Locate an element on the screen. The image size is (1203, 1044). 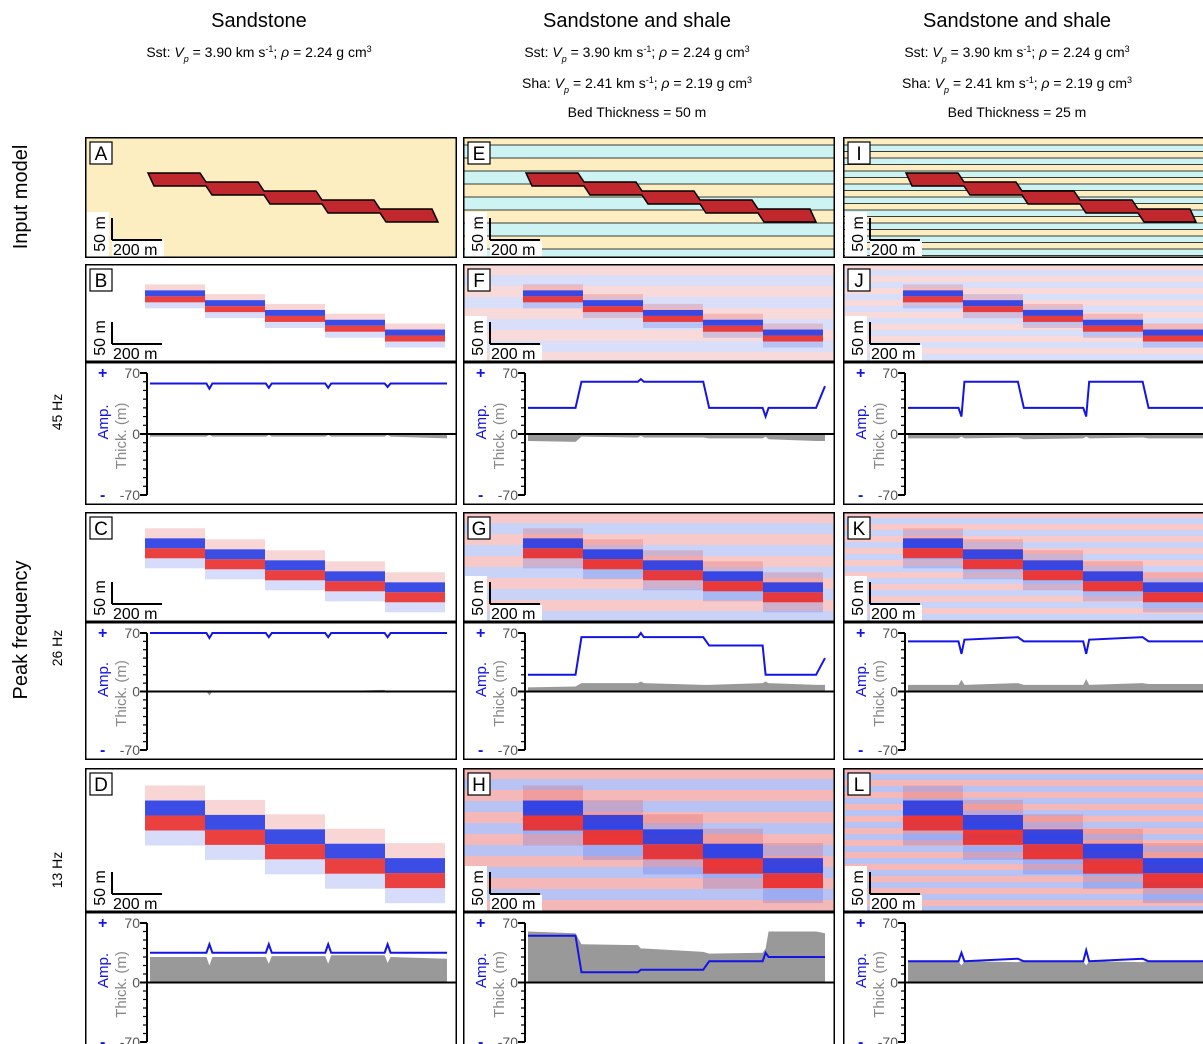
text-part: ; is located at coordinates (658, 83).